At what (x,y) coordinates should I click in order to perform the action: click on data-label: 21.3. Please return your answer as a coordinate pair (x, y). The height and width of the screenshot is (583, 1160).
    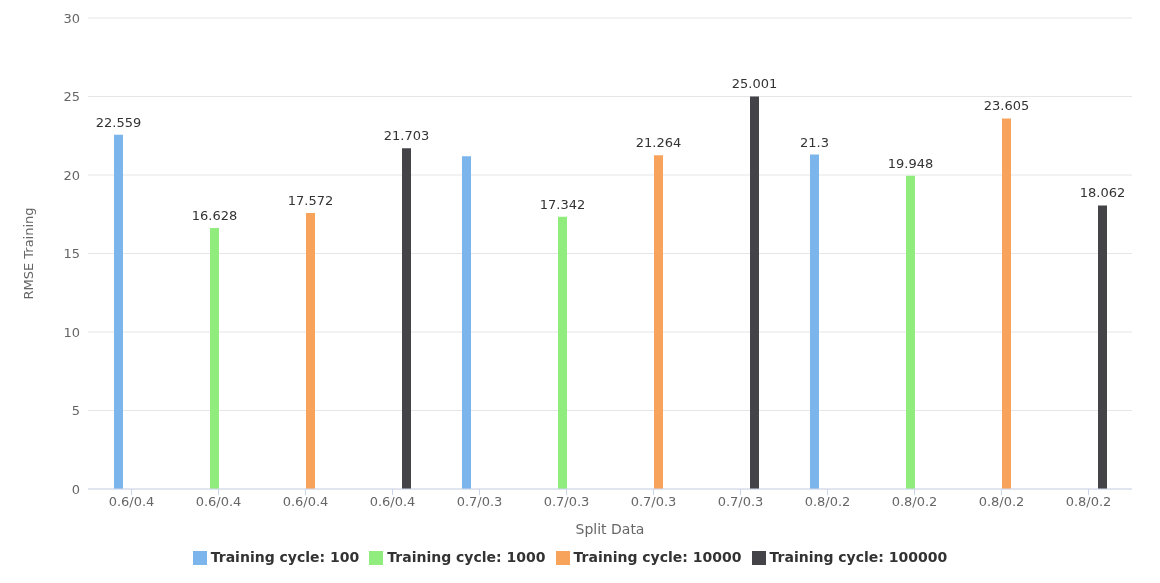
    Looking at the image, I should click on (814, 142).